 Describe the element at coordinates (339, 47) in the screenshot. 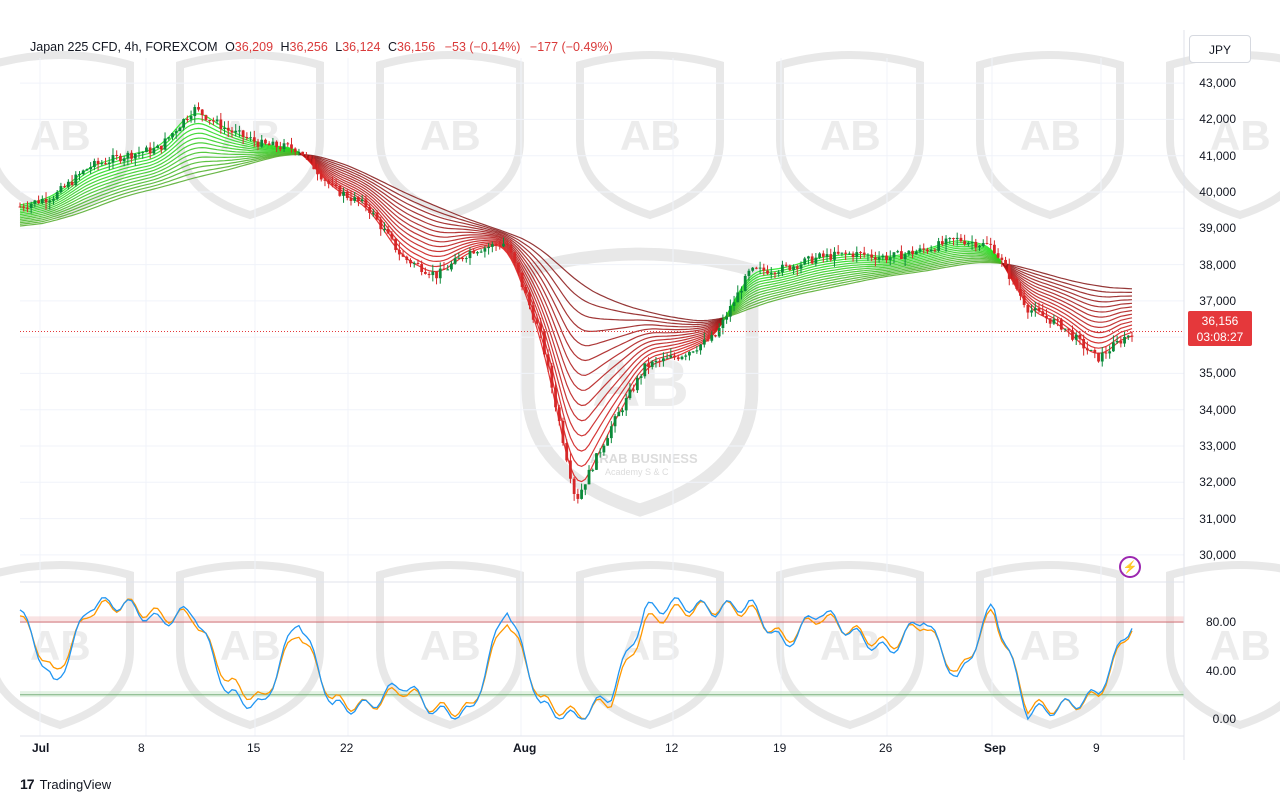

I see `low-label: L` at that location.